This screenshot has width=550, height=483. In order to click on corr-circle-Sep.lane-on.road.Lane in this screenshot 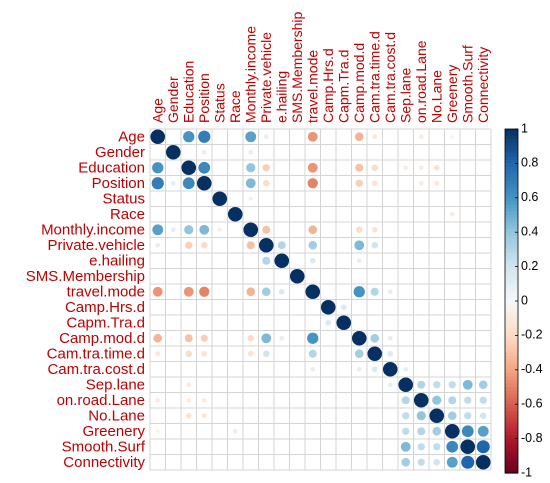, I will do `click(421, 384)`.